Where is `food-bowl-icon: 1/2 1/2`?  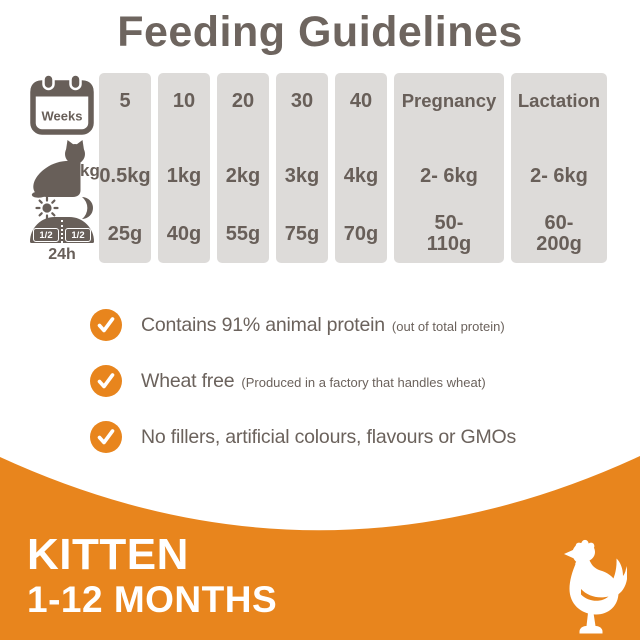
food-bowl-icon: 1/2 1/2 is located at coordinates (62, 230).